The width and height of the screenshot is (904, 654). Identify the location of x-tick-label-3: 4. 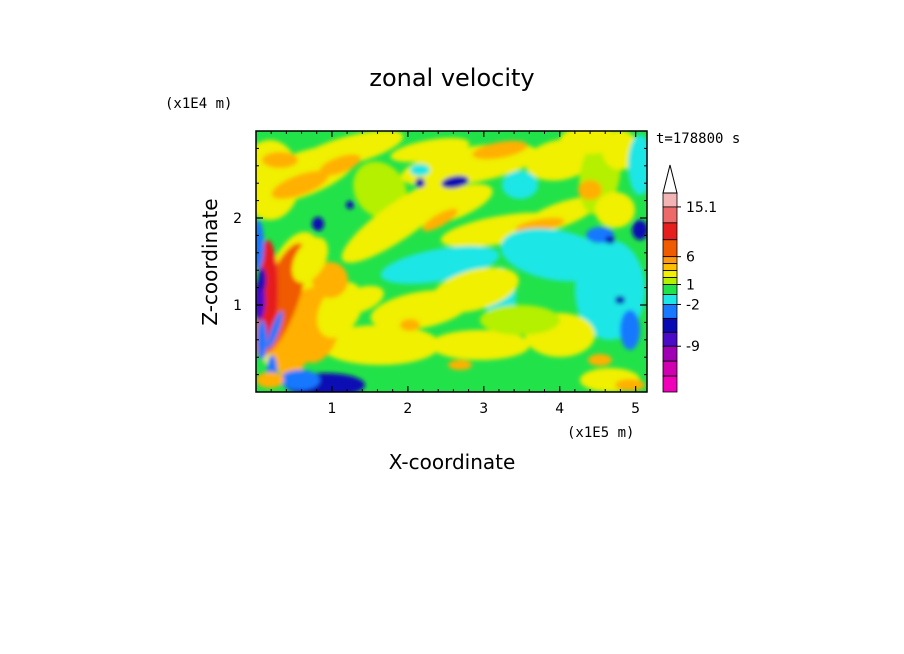
(559, 409).